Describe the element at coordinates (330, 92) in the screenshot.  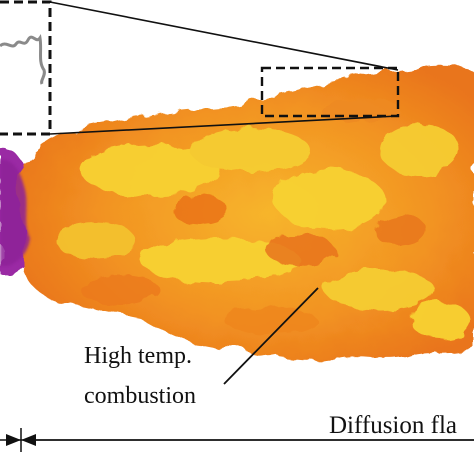
I see `zoom-box` at that location.